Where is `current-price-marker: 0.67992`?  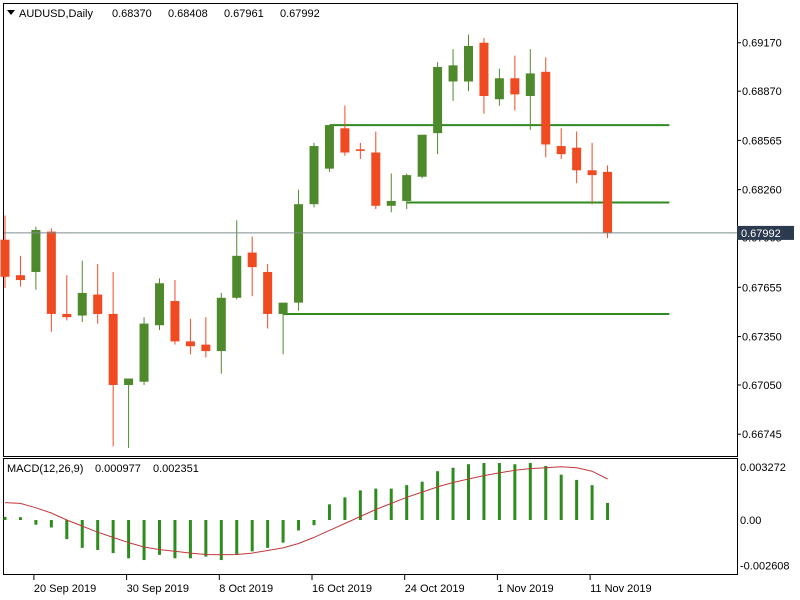 current-price-marker: 0.67992 is located at coordinates (765, 232).